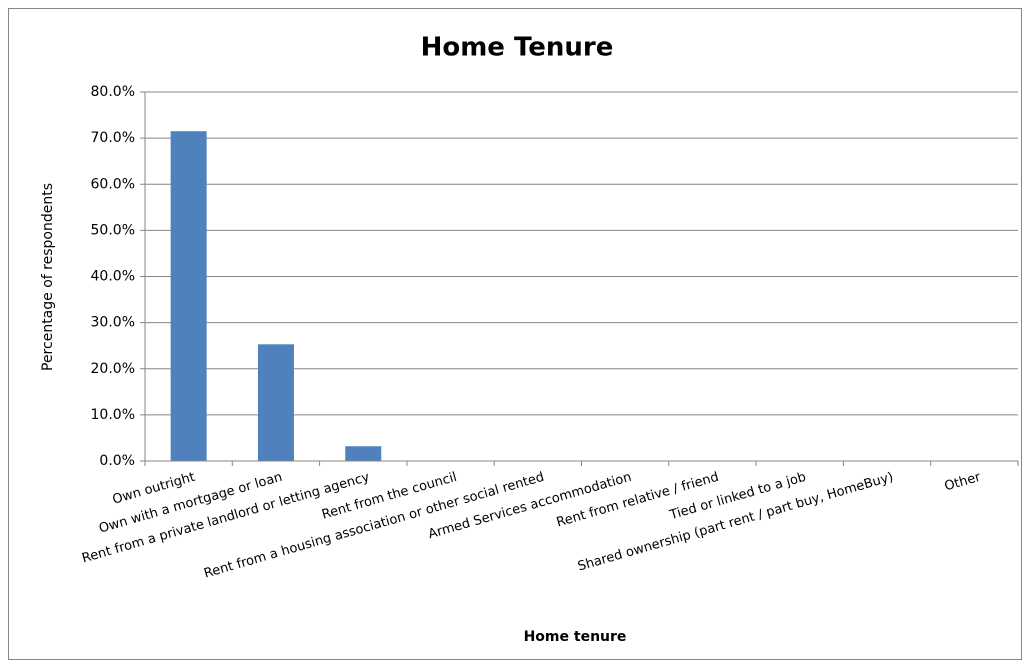  Describe the element at coordinates (113, 277) in the screenshot. I see `y-tick-label: 40.0%` at that location.